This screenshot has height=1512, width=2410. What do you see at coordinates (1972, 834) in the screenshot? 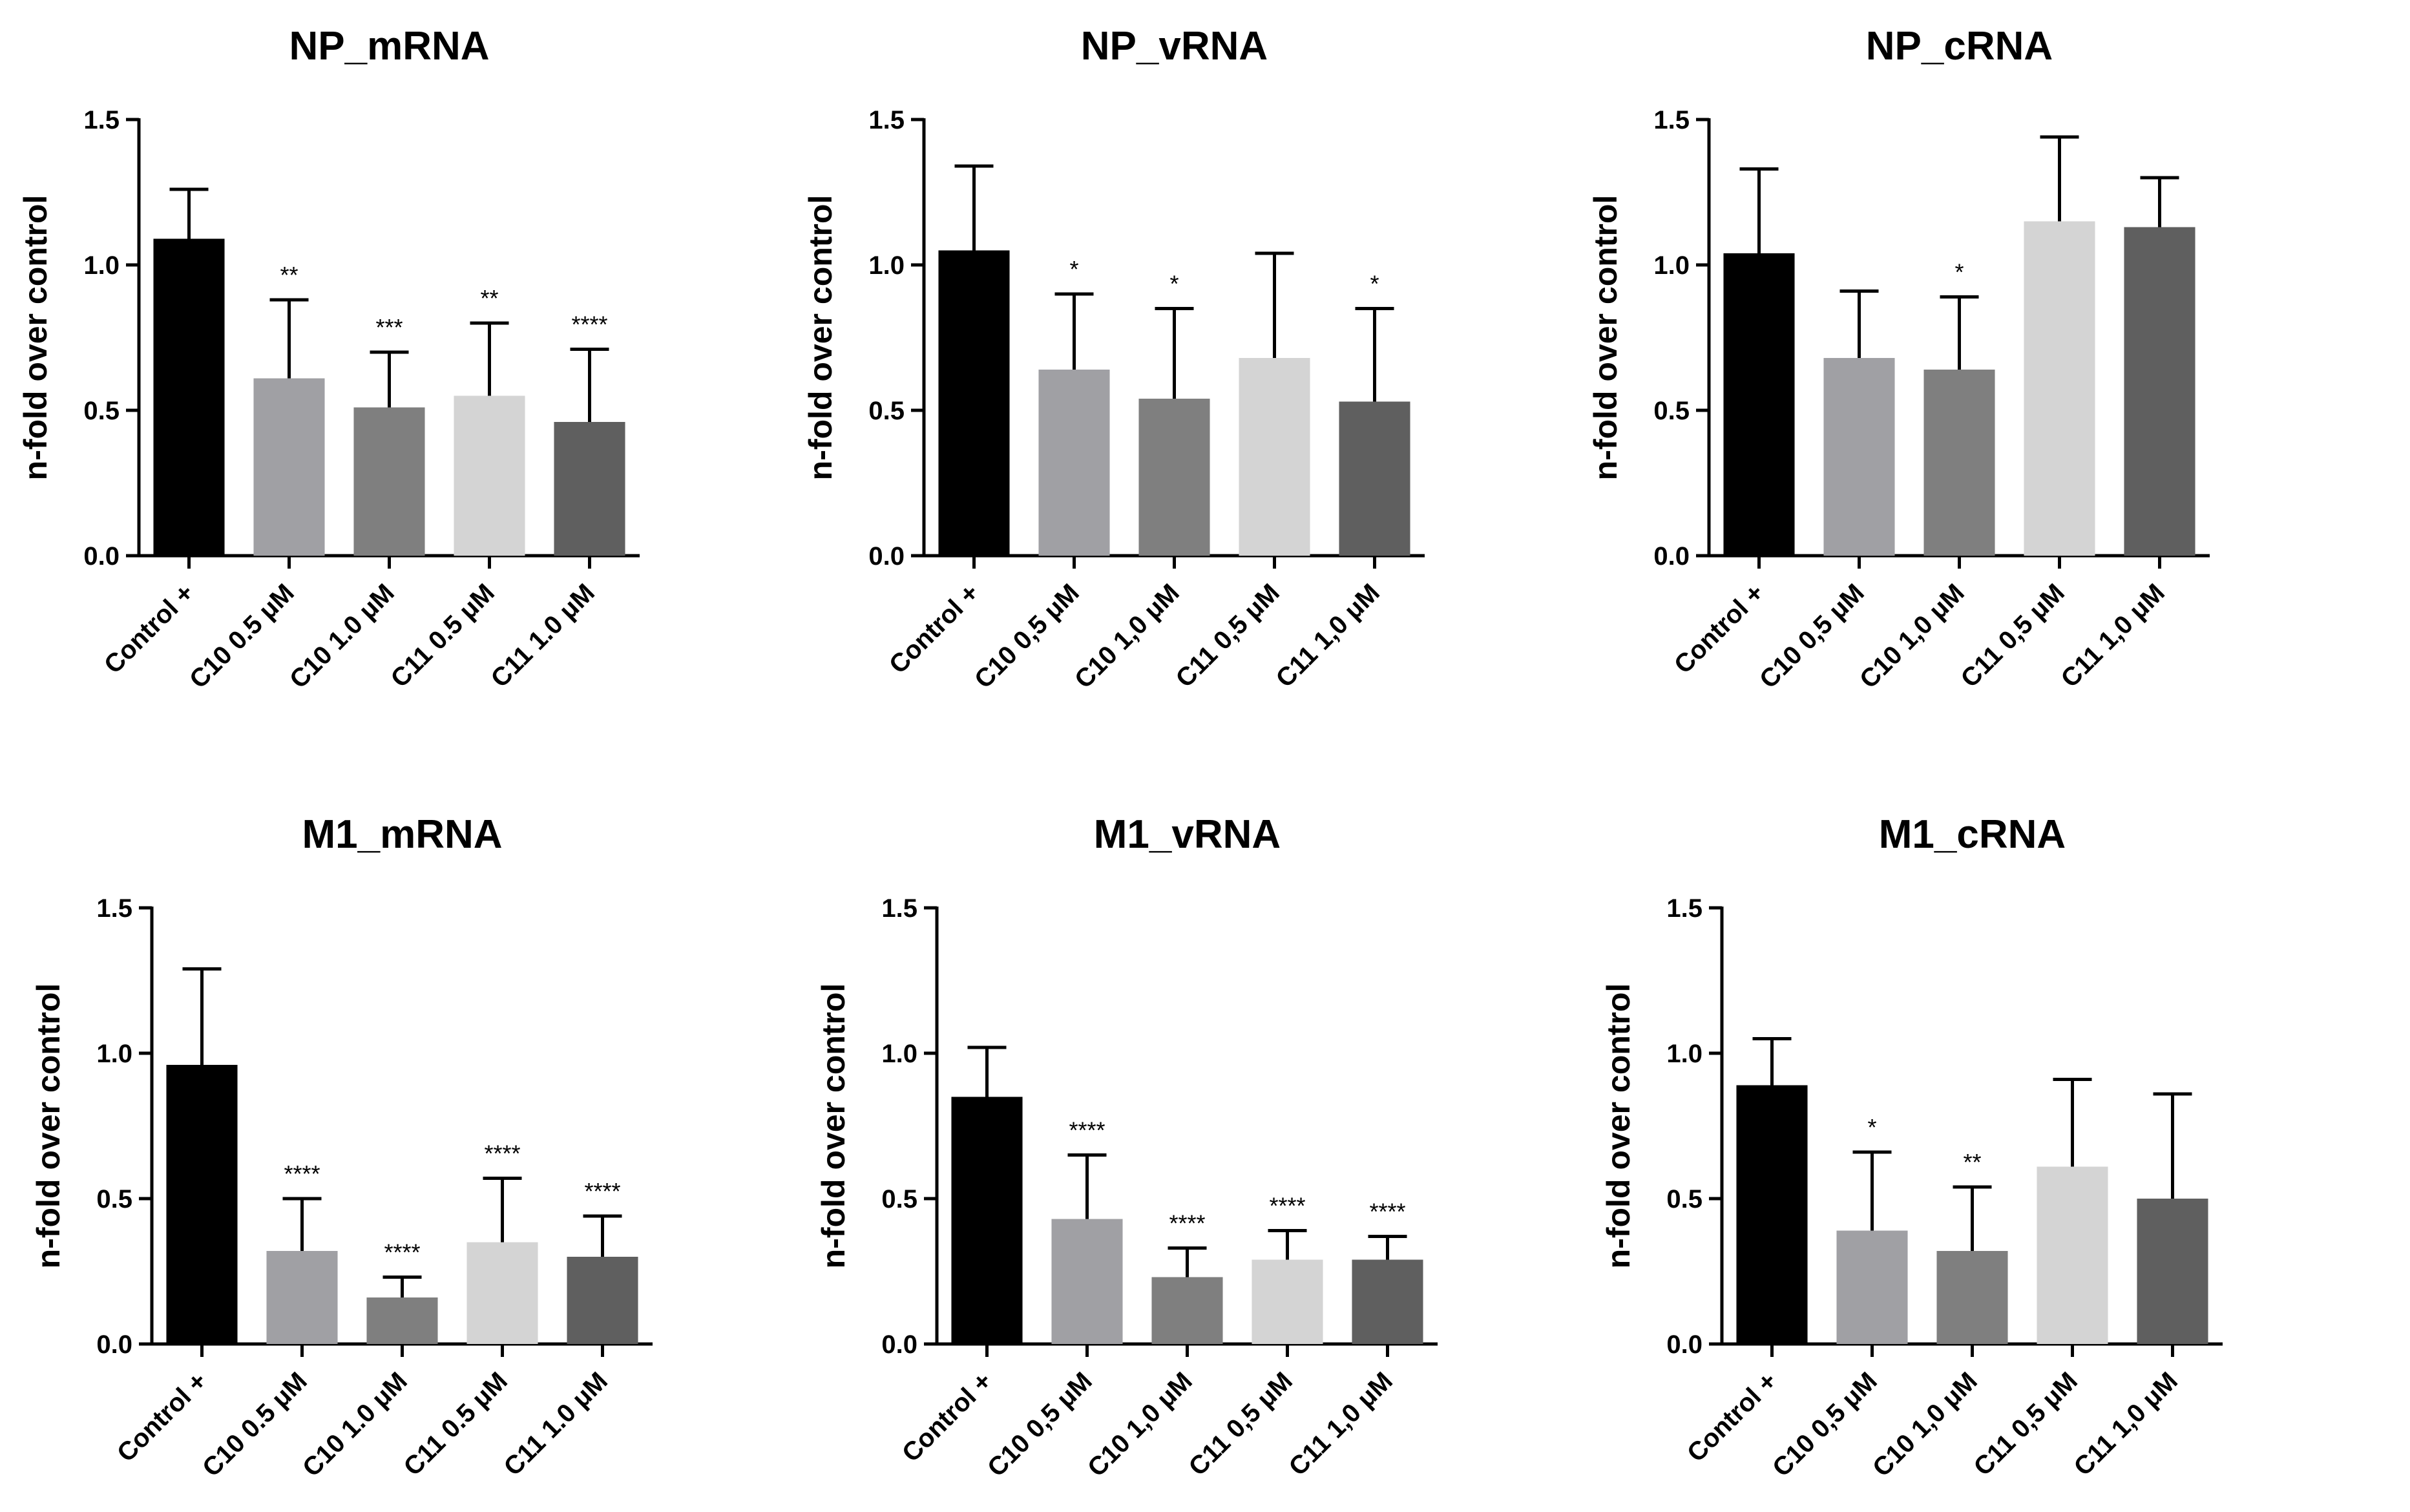
I see `chart-title: M1_cRNA` at bounding box center [1972, 834].